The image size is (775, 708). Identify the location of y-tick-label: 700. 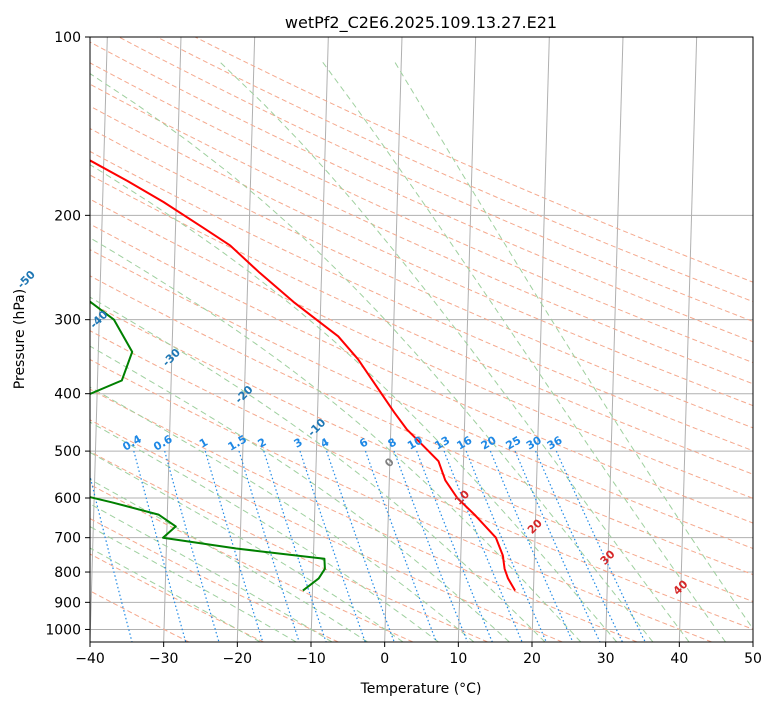
(67, 539).